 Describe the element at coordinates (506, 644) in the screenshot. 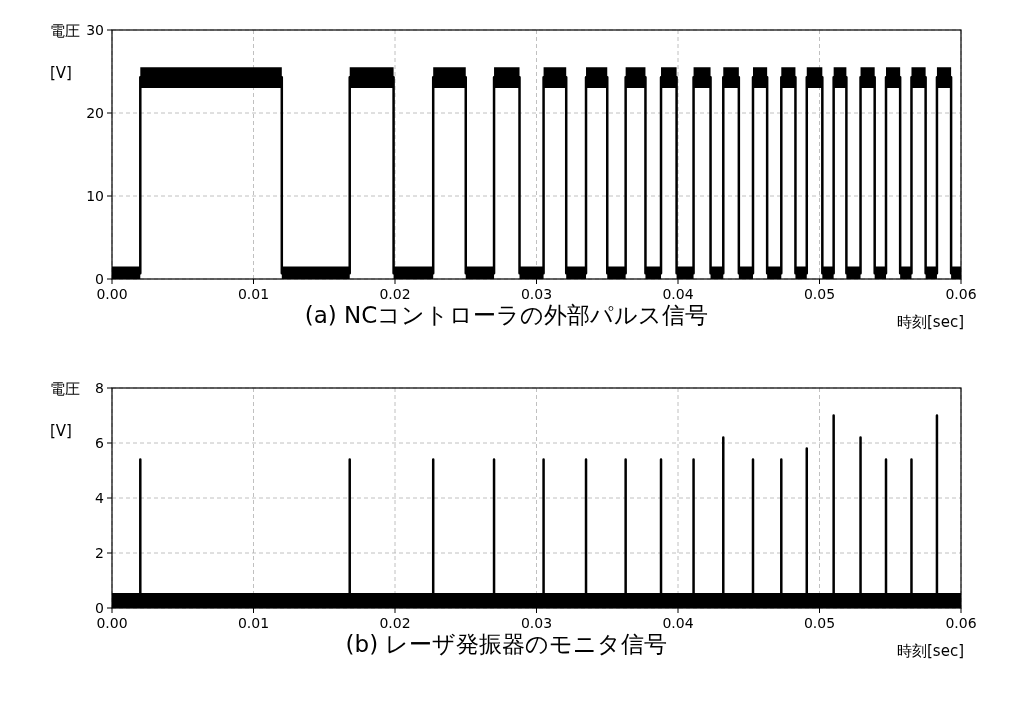

I see `text: (b) レーザ発振器のモニタ信号` at that location.